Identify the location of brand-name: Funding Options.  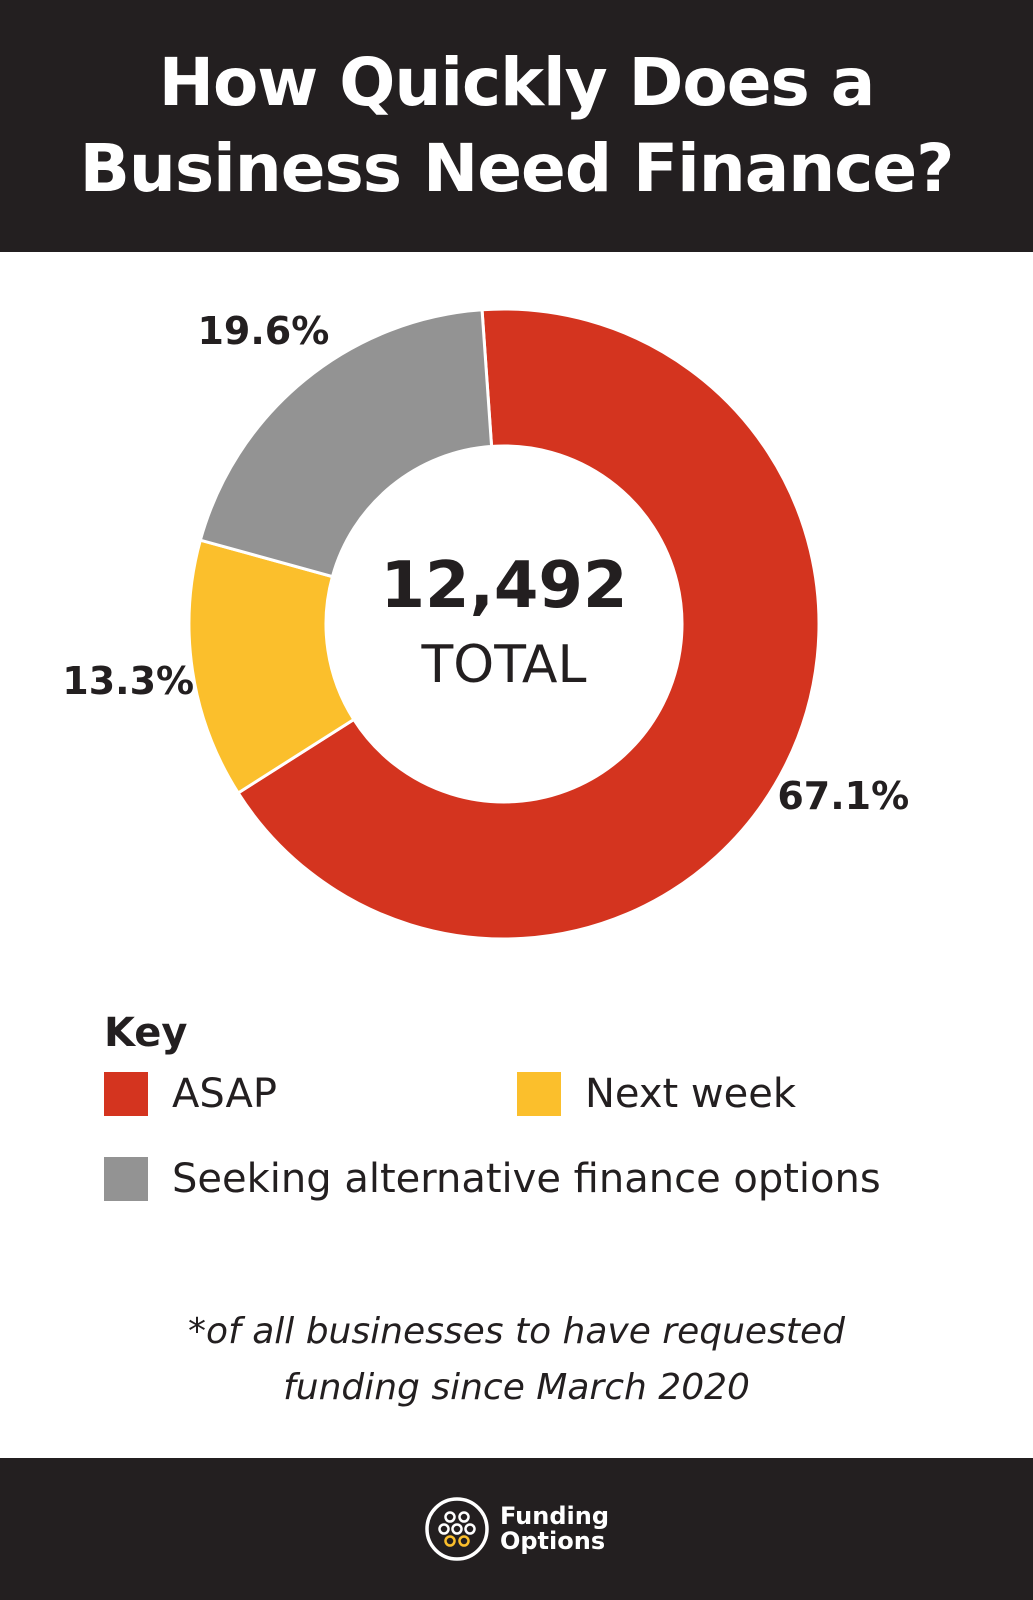
(554, 1529).